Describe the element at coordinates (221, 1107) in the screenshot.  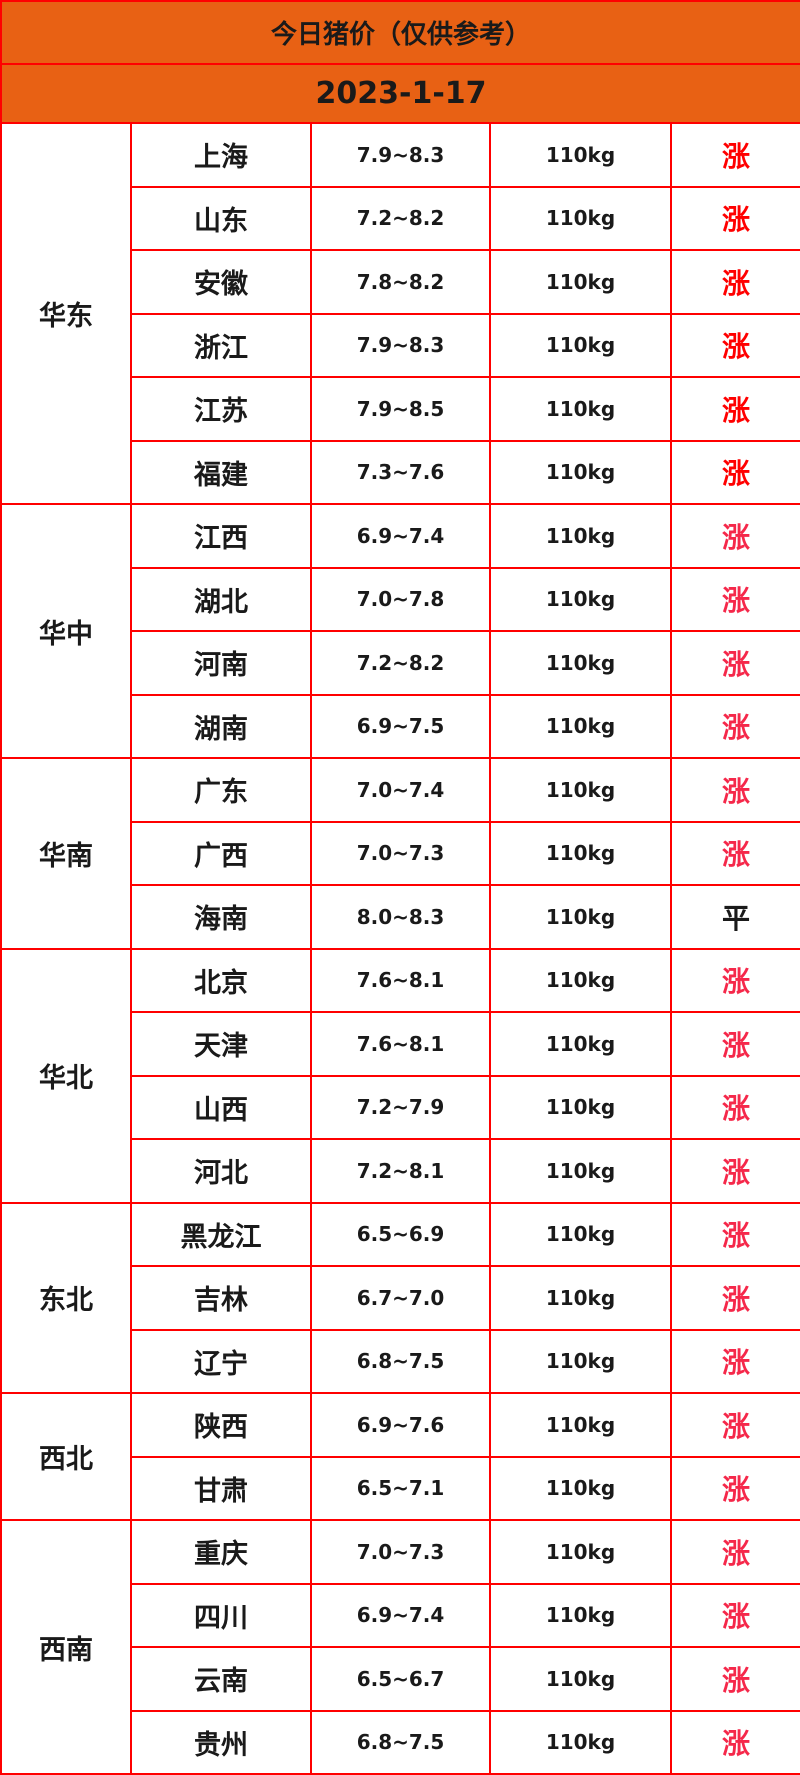
I see `province-cell: 山西` at that location.